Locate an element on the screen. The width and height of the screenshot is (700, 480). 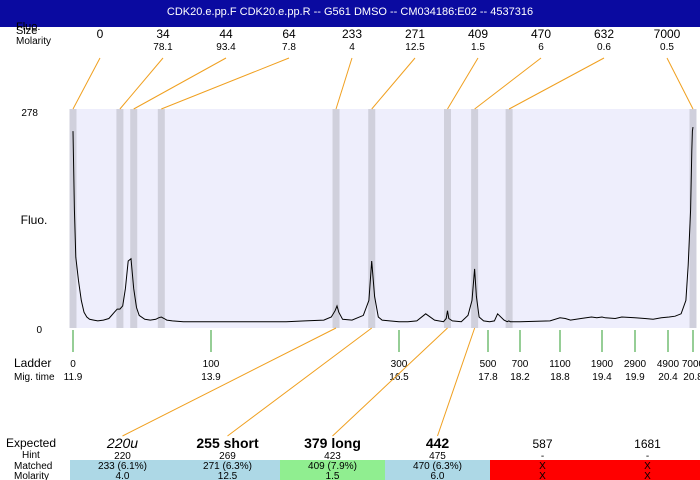
ladder-migration-label: 16.5 is located at coordinates (399, 377).